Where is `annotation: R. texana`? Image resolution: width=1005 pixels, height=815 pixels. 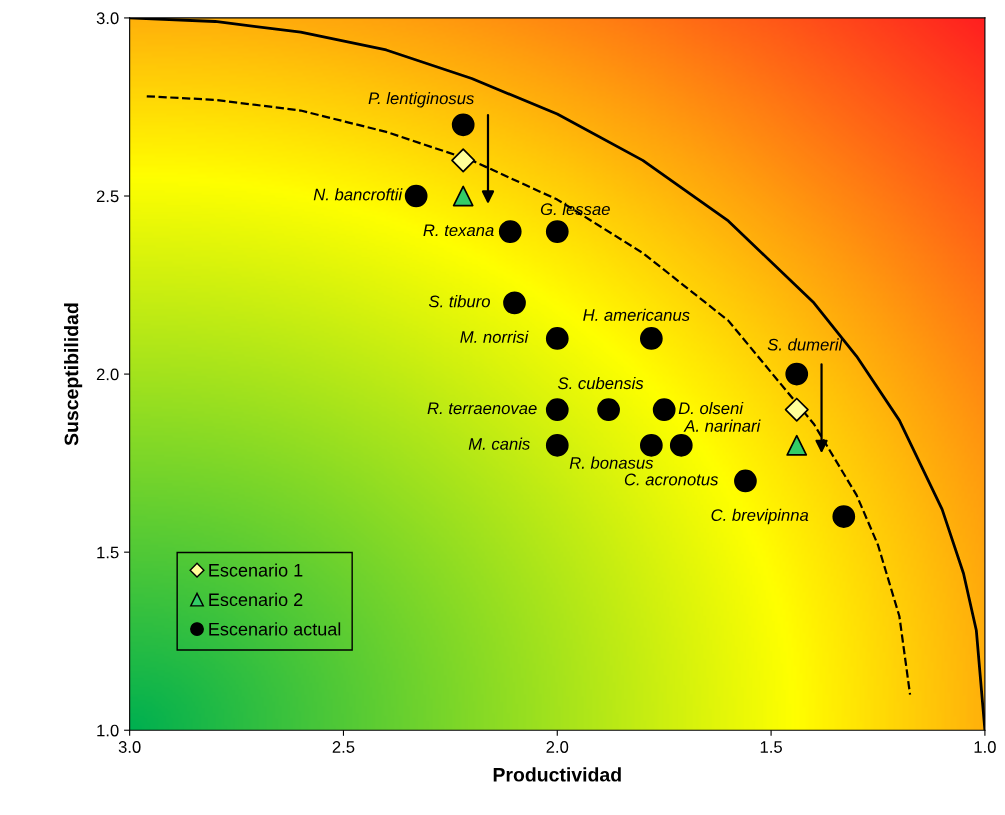 annotation: R. texana is located at coordinates (458, 230).